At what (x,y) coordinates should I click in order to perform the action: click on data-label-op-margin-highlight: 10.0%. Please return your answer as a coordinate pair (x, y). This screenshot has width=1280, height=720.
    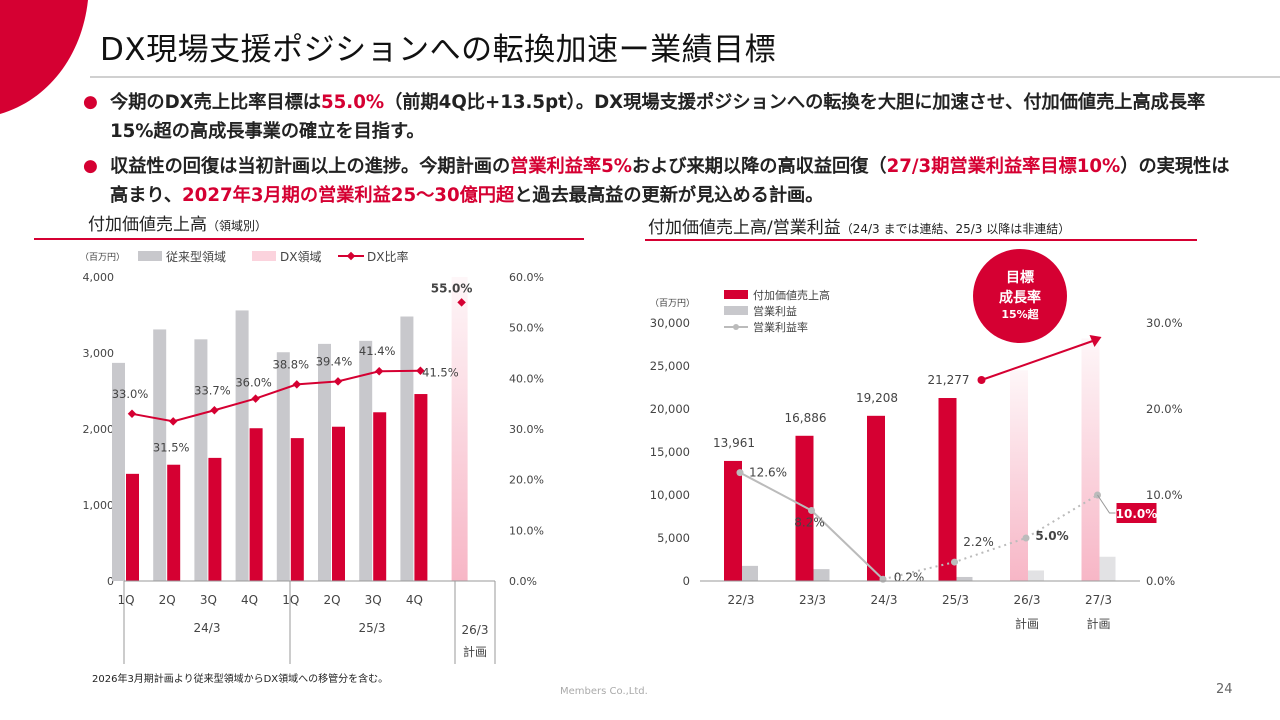
    Looking at the image, I should click on (1137, 514).